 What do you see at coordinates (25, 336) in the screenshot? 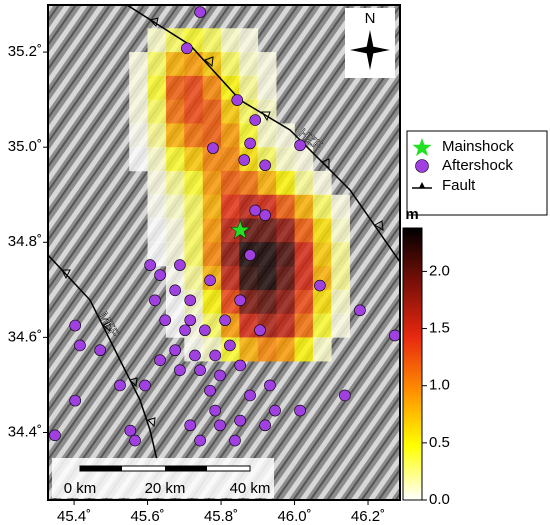
I see `y-tick-label: 34.6˚` at bounding box center [25, 336].